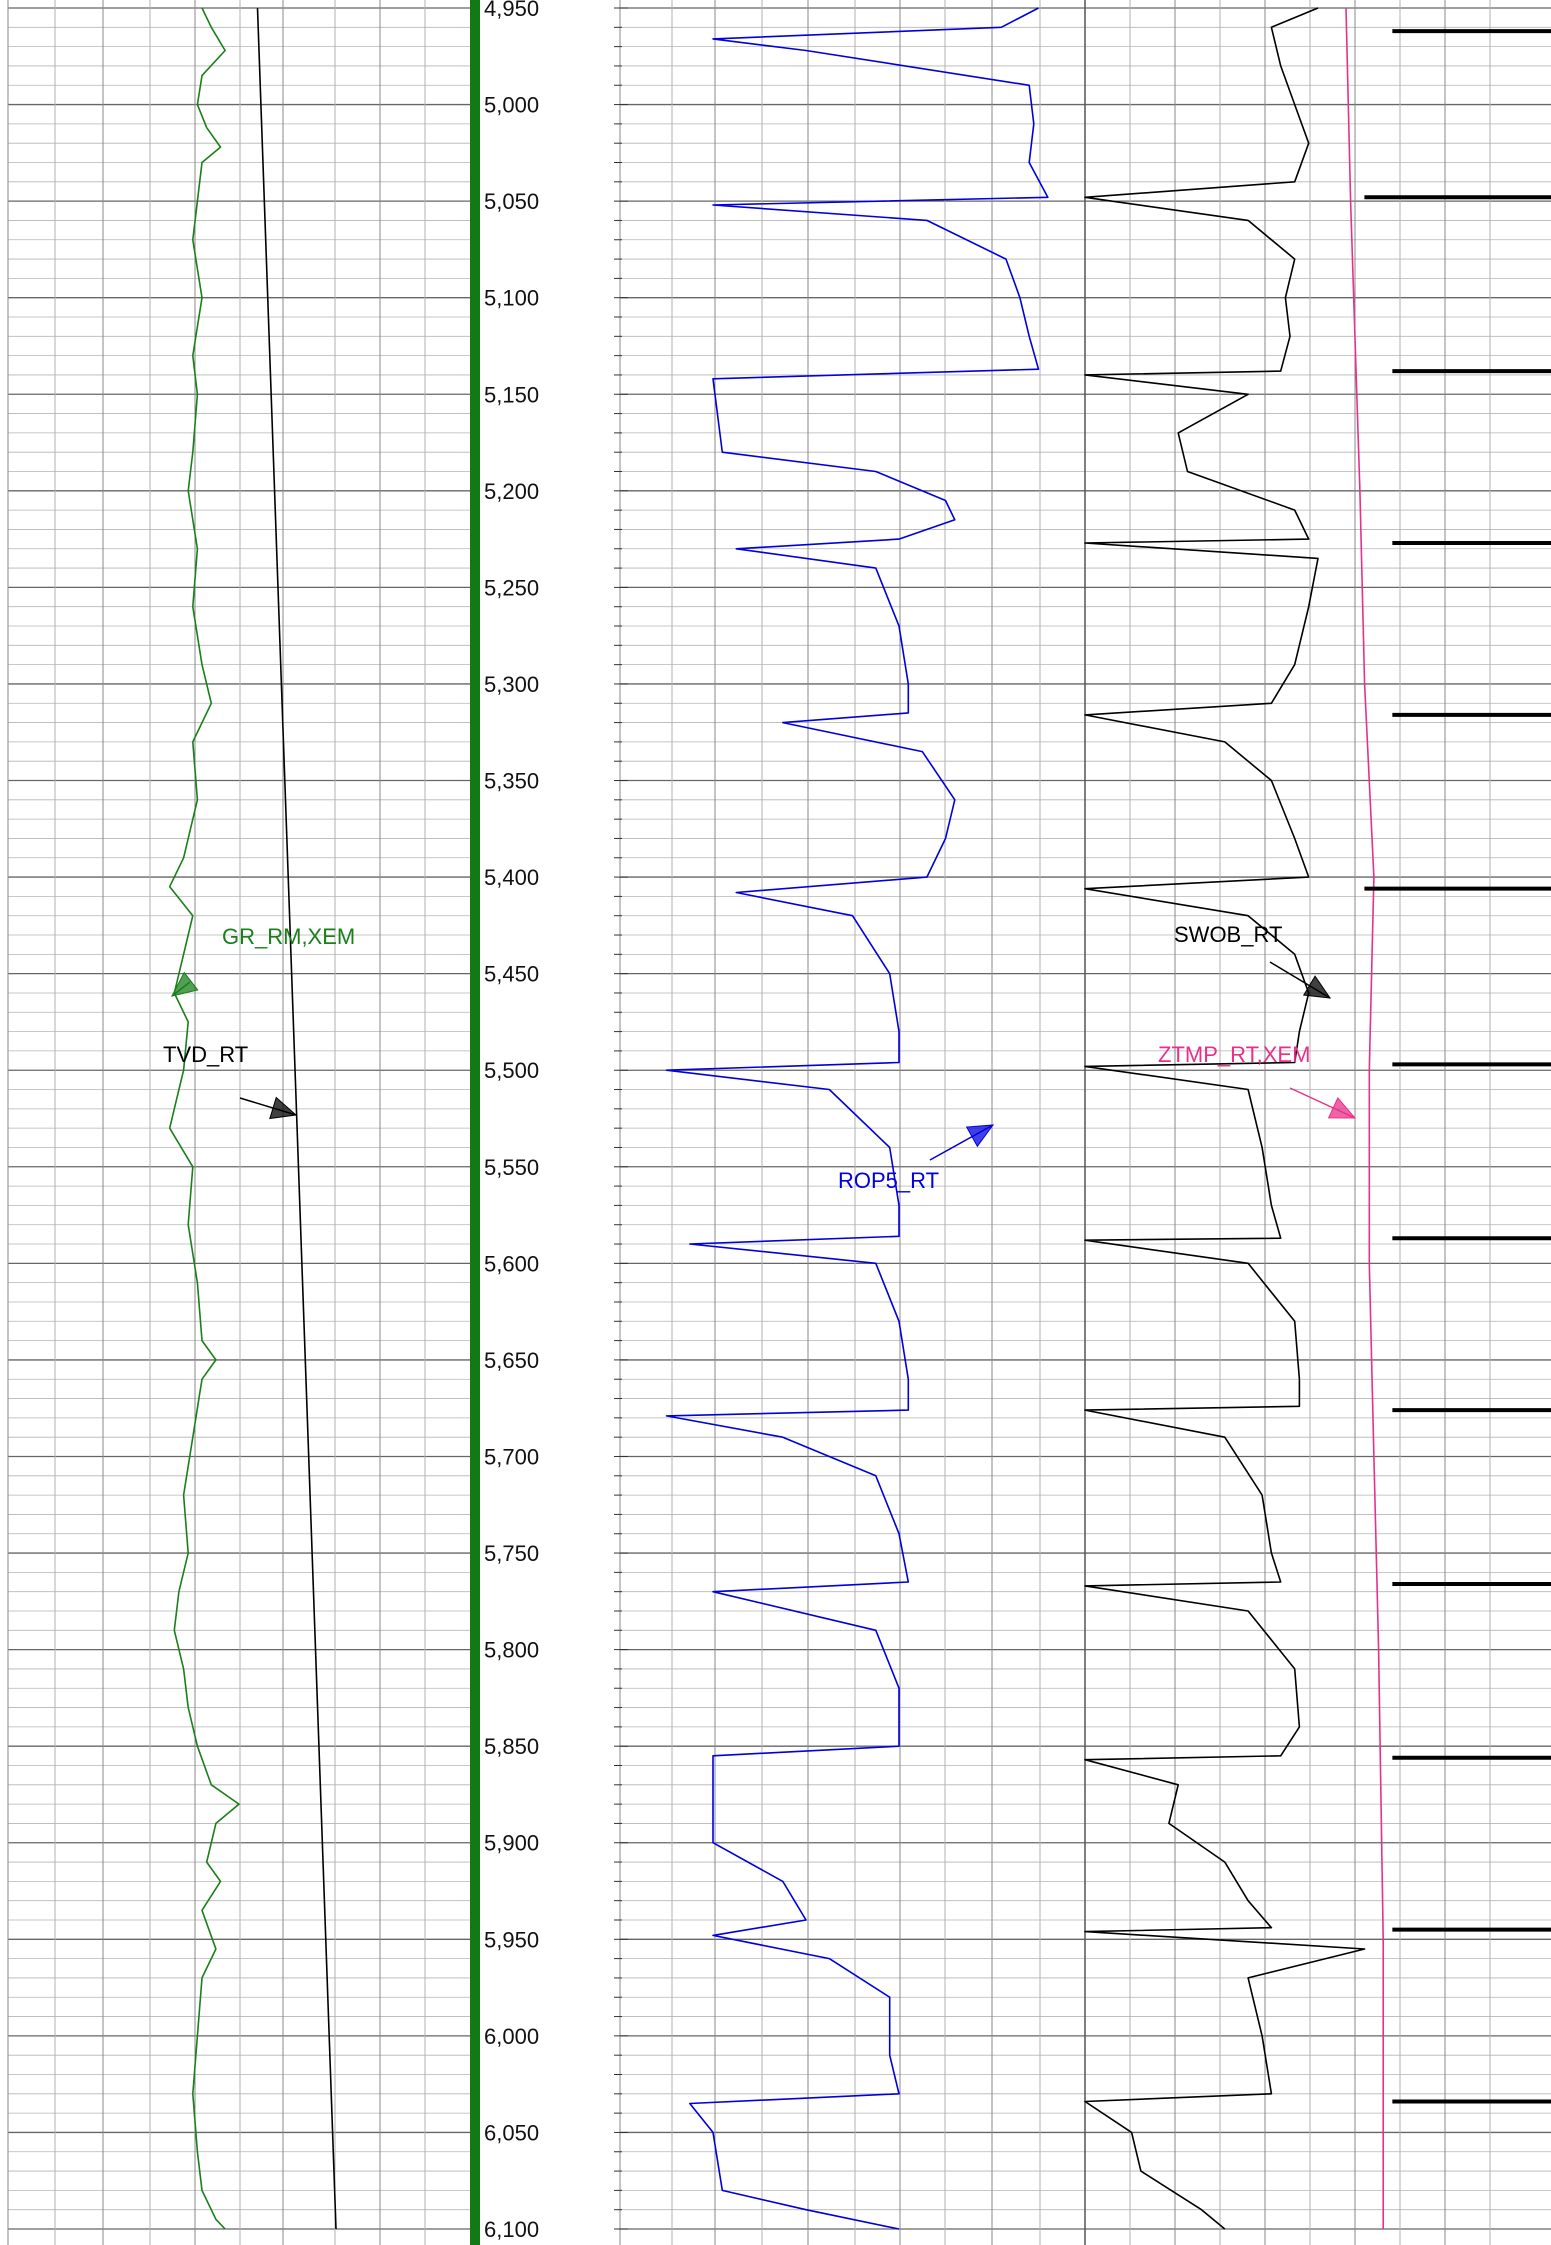  Describe the element at coordinates (1234, 1054) in the screenshot. I see `annotation-text: ZTMP_RT,XEM` at that location.